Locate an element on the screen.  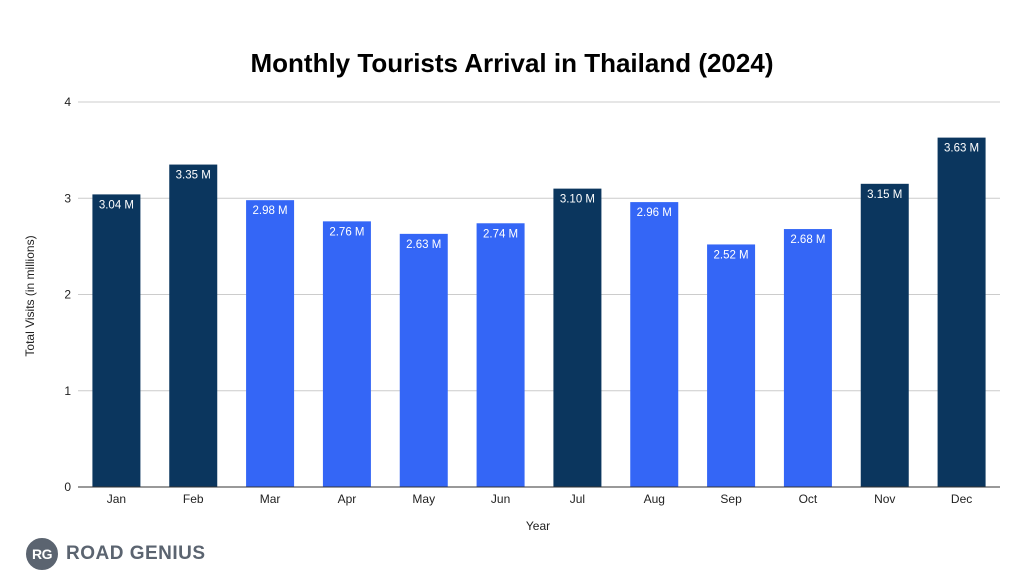
data-label: 3.04 M is located at coordinates (116, 205).